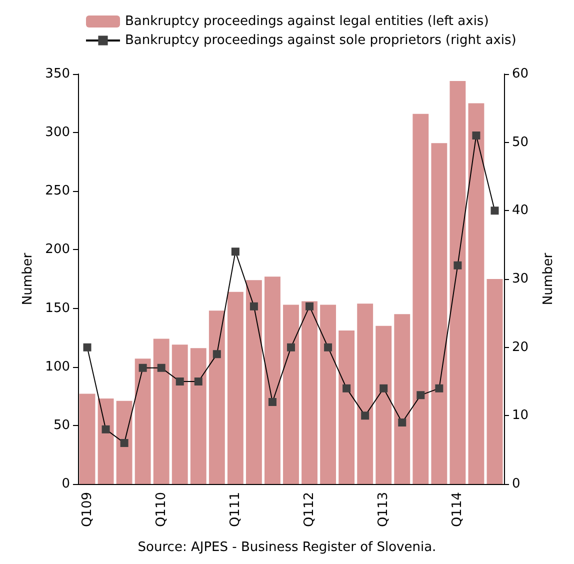 Image resolution: width=574 pixels, height=564 pixels. What do you see at coordinates (57, 366) in the screenshot?
I see `y-tick-label: 100` at bounding box center [57, 366].